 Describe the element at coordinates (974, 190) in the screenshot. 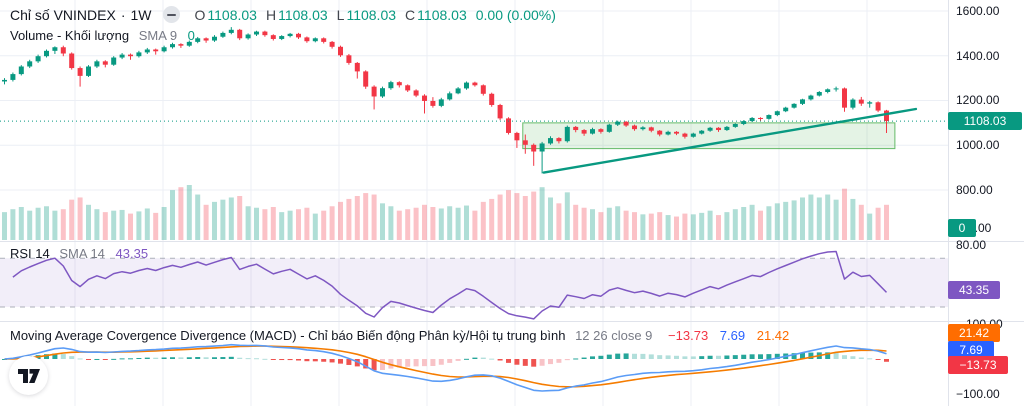

I see `axis-label-800: 800.00` at that location.